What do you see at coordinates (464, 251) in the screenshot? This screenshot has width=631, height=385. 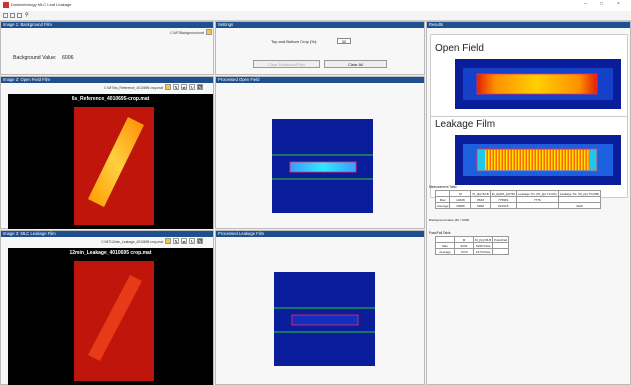 I see `table-cell: 7279` at bounding box center [464, 251].